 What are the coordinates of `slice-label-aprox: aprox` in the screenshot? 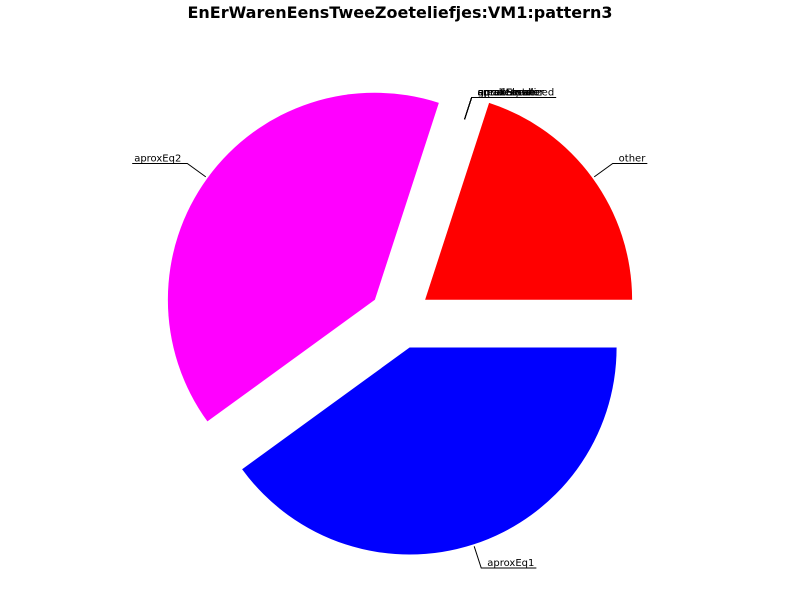 It's located at (492, 93).